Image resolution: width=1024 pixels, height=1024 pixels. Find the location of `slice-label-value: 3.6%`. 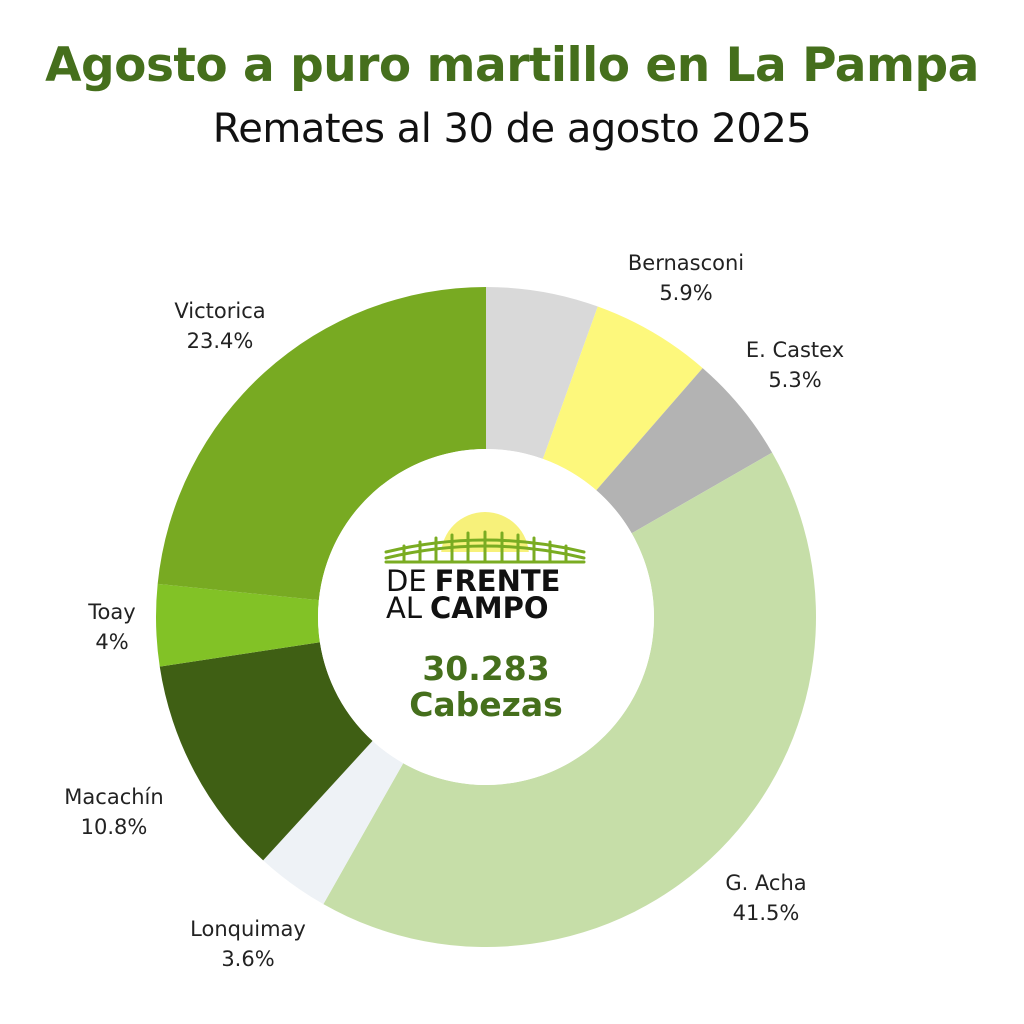

slice-label-value: 3.6% is located at coordinates (247, 959).